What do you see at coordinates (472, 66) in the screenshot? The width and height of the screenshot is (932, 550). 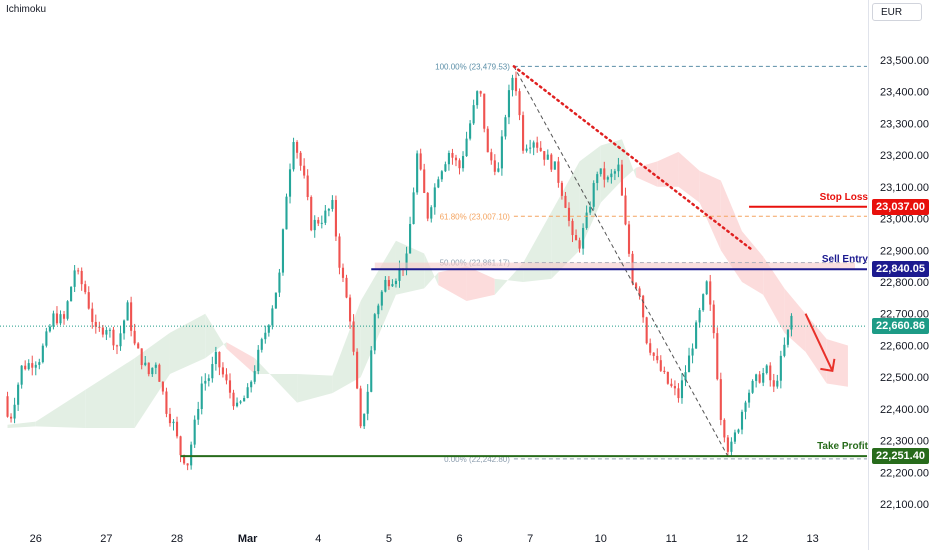 I see `fib-level-label: 100.00% (23,479.53)` at bounding box center [472, 66].